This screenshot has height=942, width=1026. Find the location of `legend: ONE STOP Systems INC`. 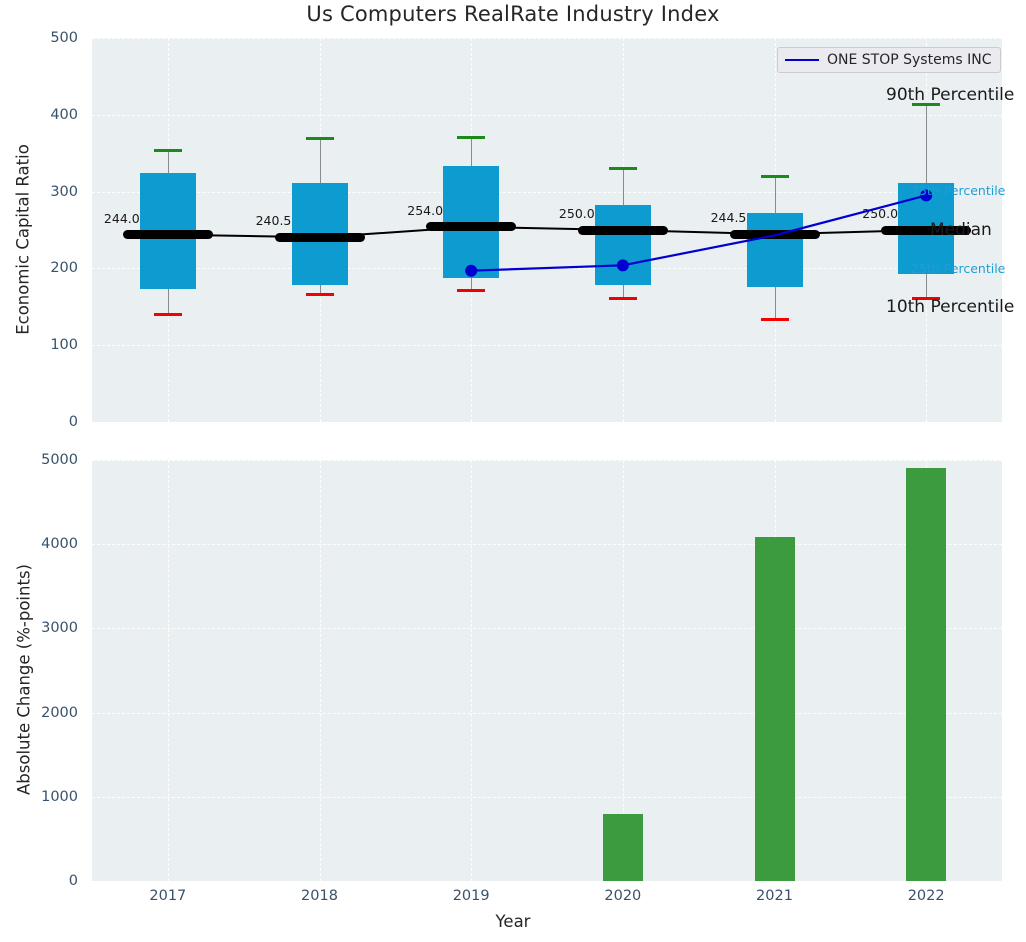

legend: ONE STOP Systems INC is located at coordinates (889, 60).